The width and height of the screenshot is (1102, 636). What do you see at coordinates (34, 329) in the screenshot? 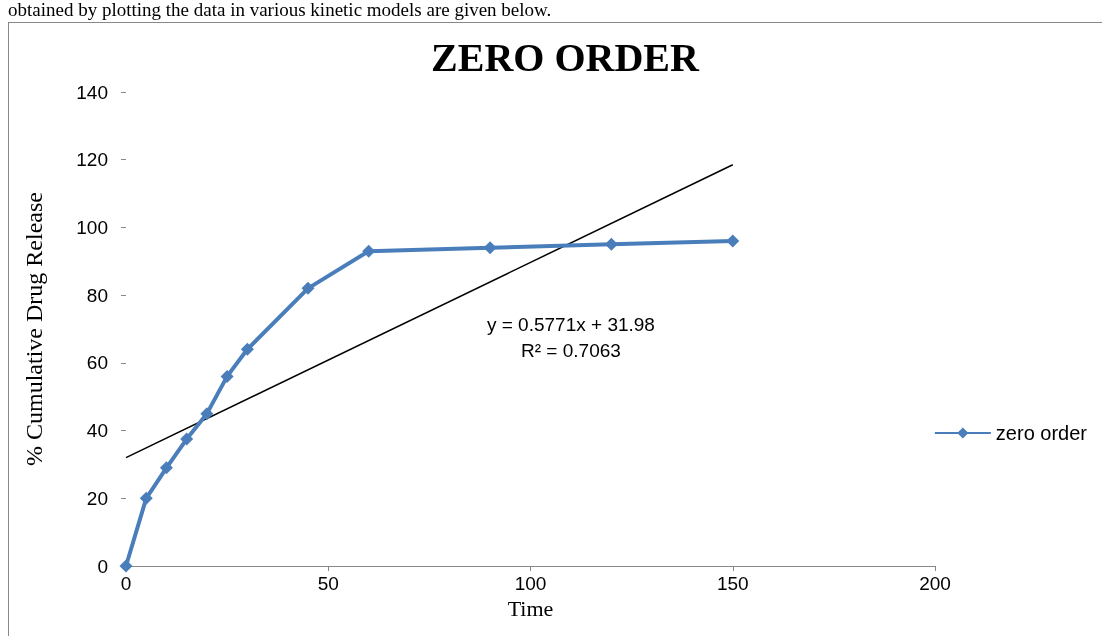
I see `y-axis-title: % Cumulative Drug Release` at bounding box center [34, 329].